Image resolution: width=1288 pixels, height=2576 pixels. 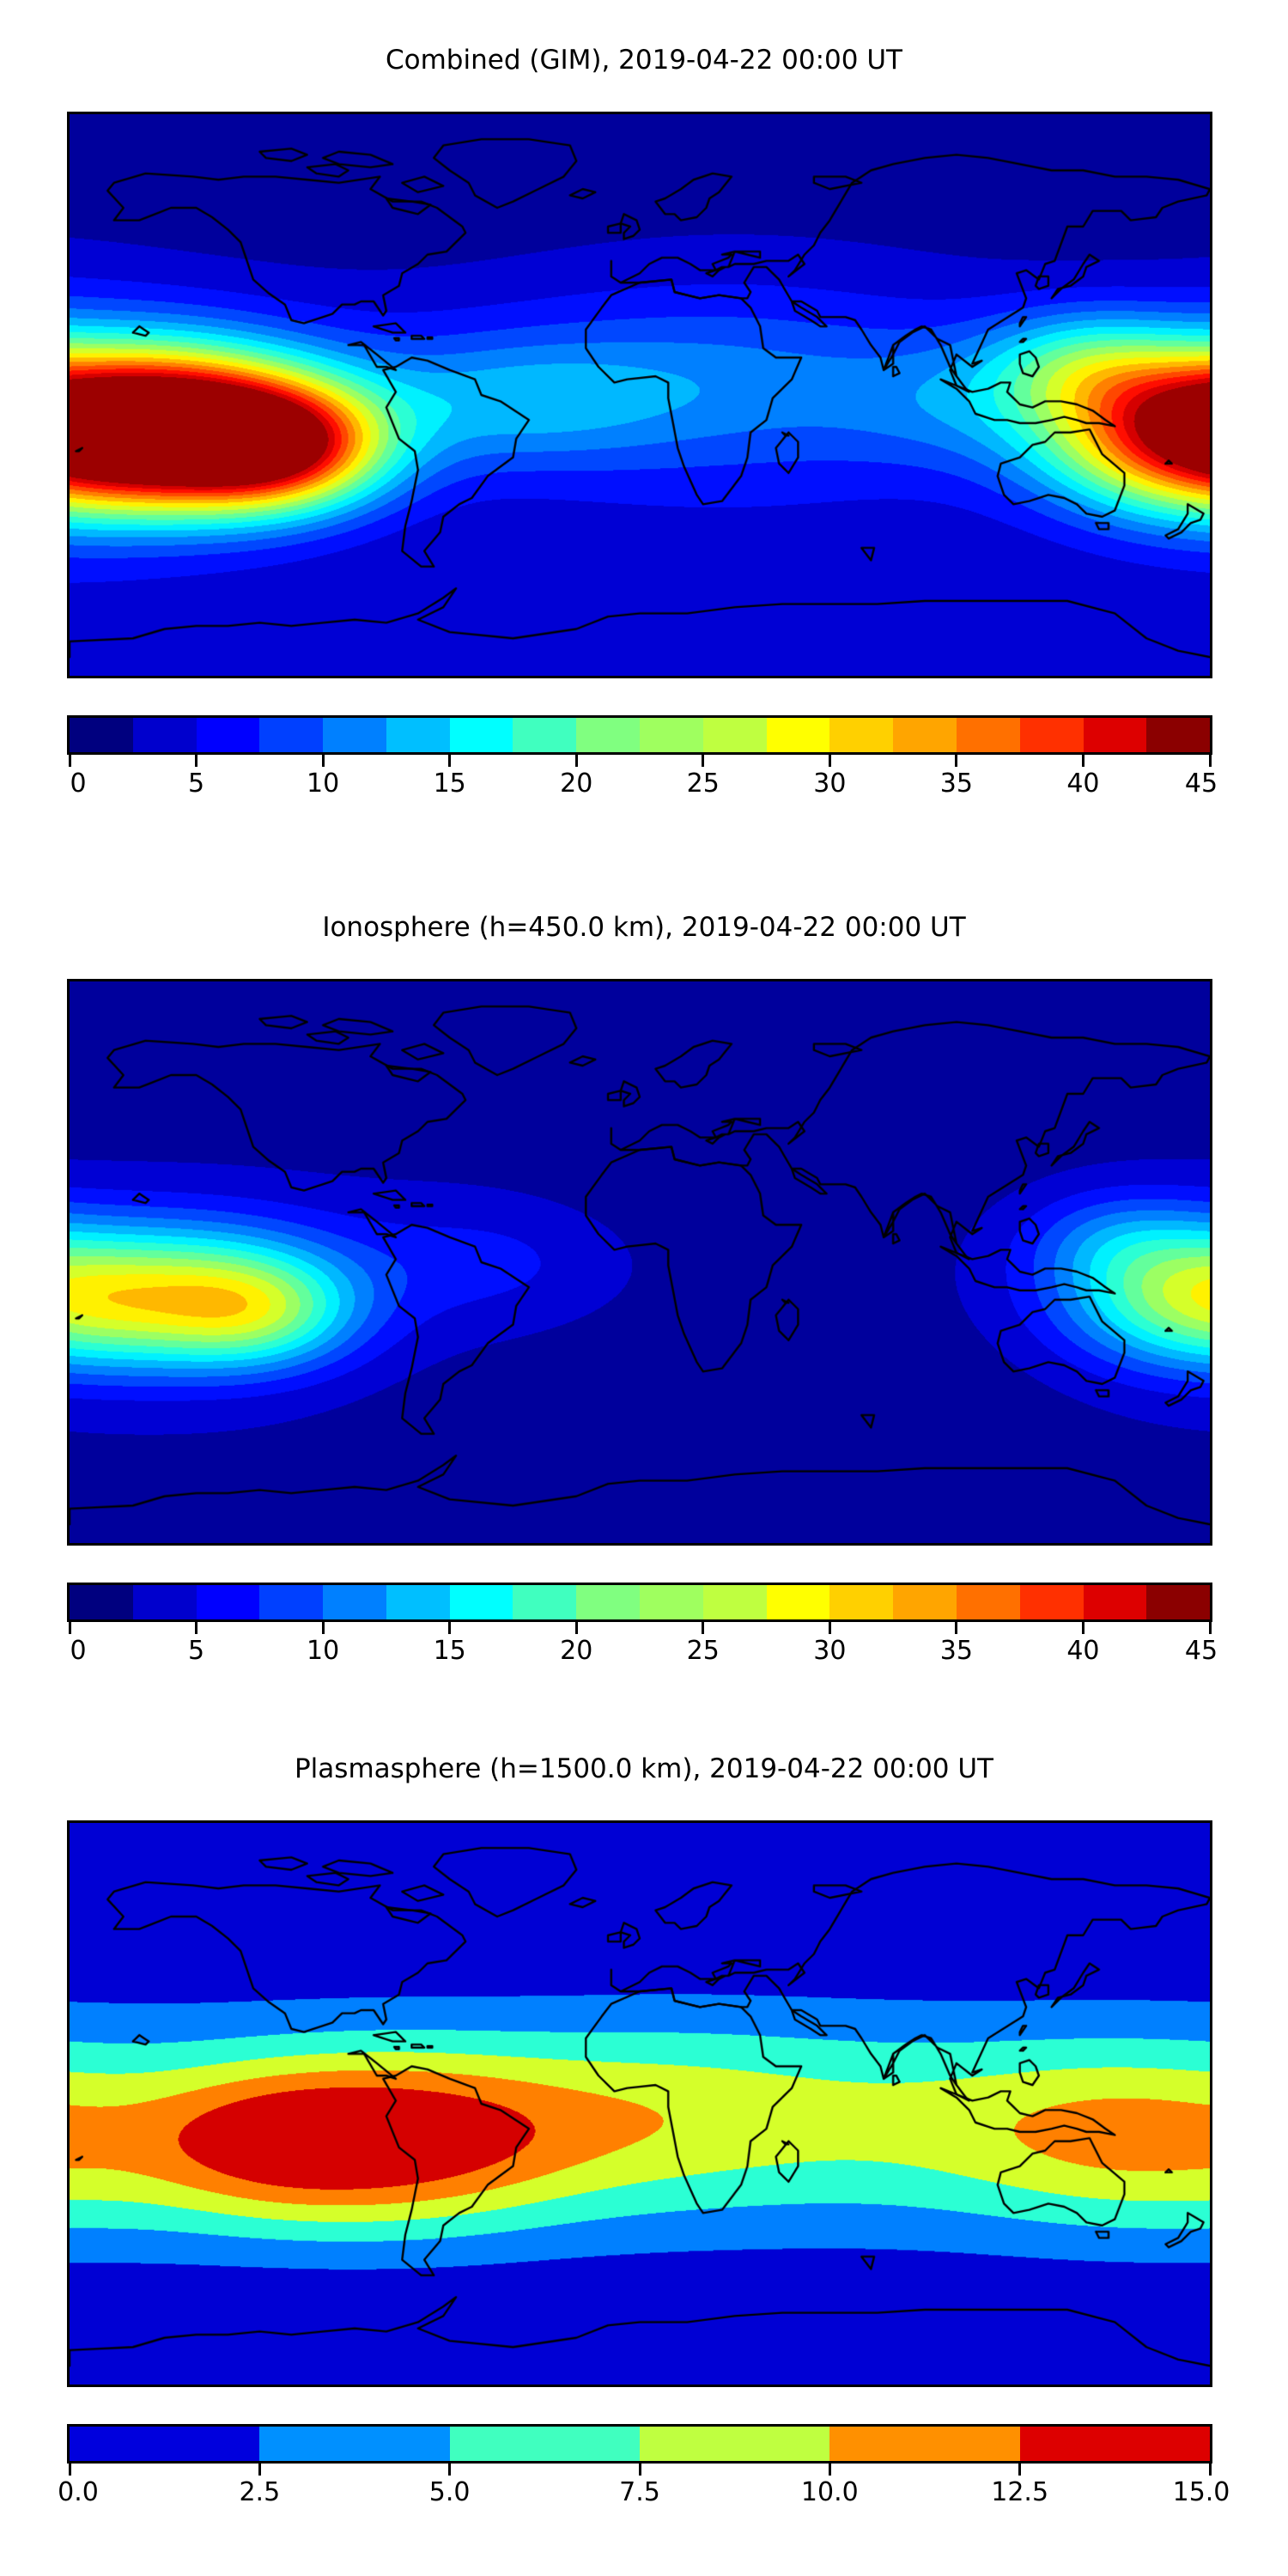 I want to click on colorbar-strip-plasmasphere, so click(x=640, y=2444).